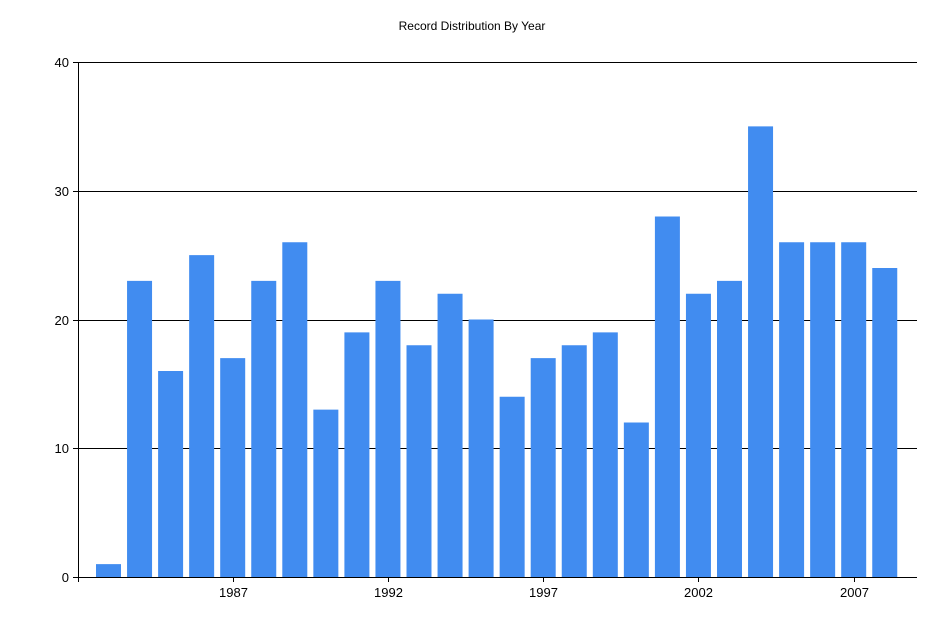 The width and height of the screenshot is (945, 630). What do you see at coordinates (62, 62) in the screenshot?
I see `y-tick-label: 40` at bounding box center [62, 62].